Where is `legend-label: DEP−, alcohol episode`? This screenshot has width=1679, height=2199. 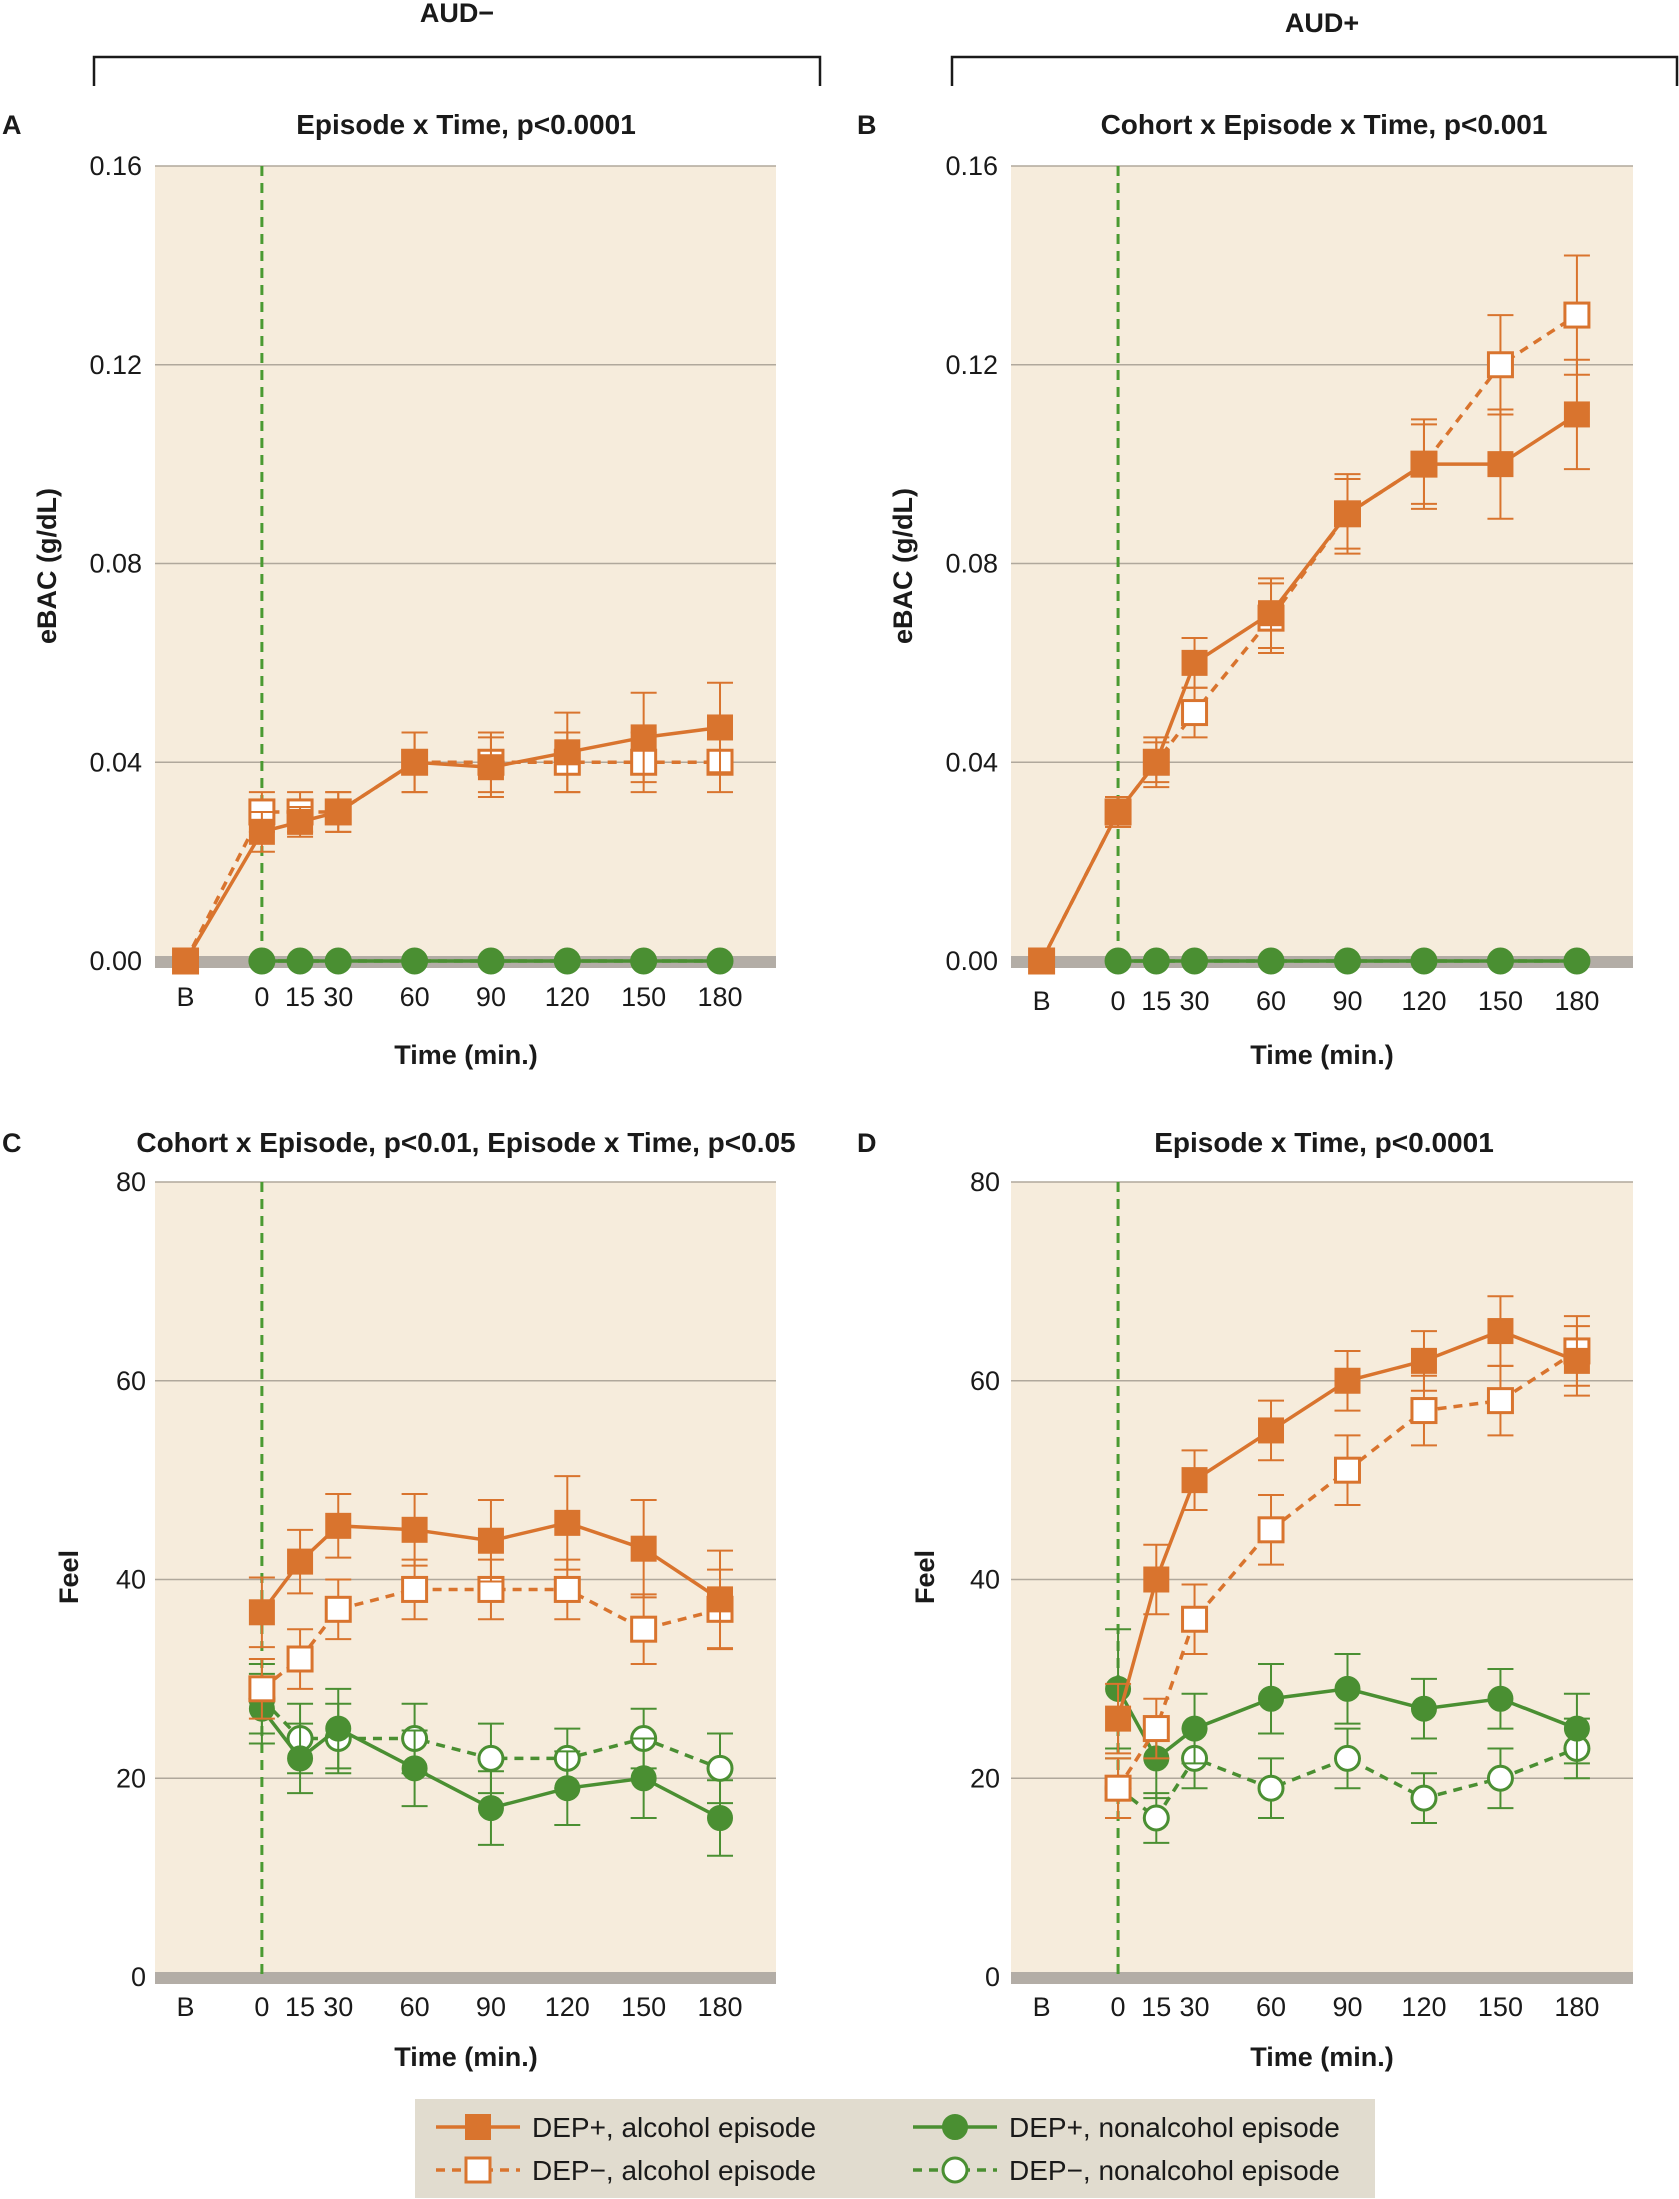
legend-label: DEP−, alcohol episode is located at coordinates (674, 2170).